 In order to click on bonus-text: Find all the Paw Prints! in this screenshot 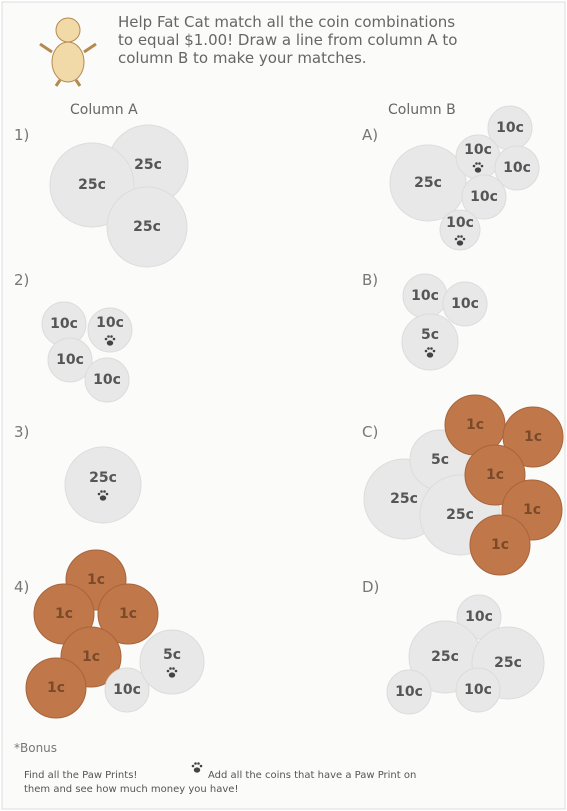, I will do `click(80, 775)`.